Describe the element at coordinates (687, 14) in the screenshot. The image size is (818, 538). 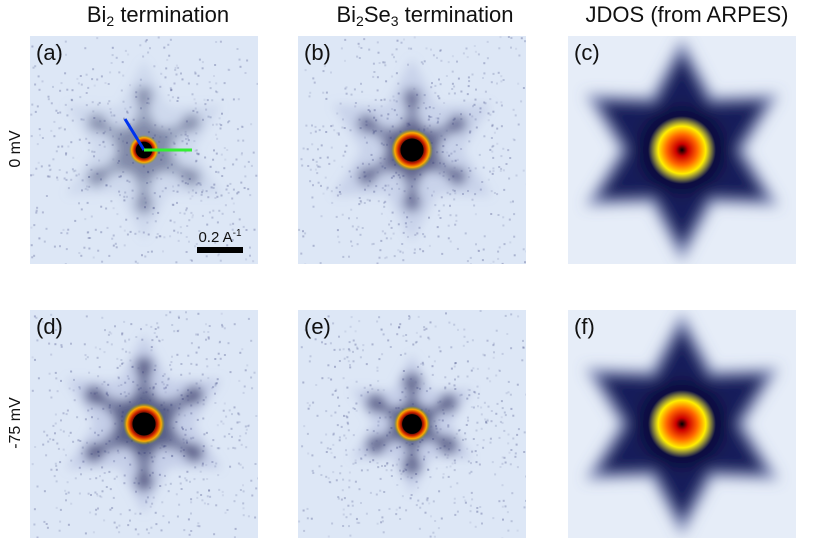
I see `column-title-jdos: JDOS (from ARPES)` at that location.